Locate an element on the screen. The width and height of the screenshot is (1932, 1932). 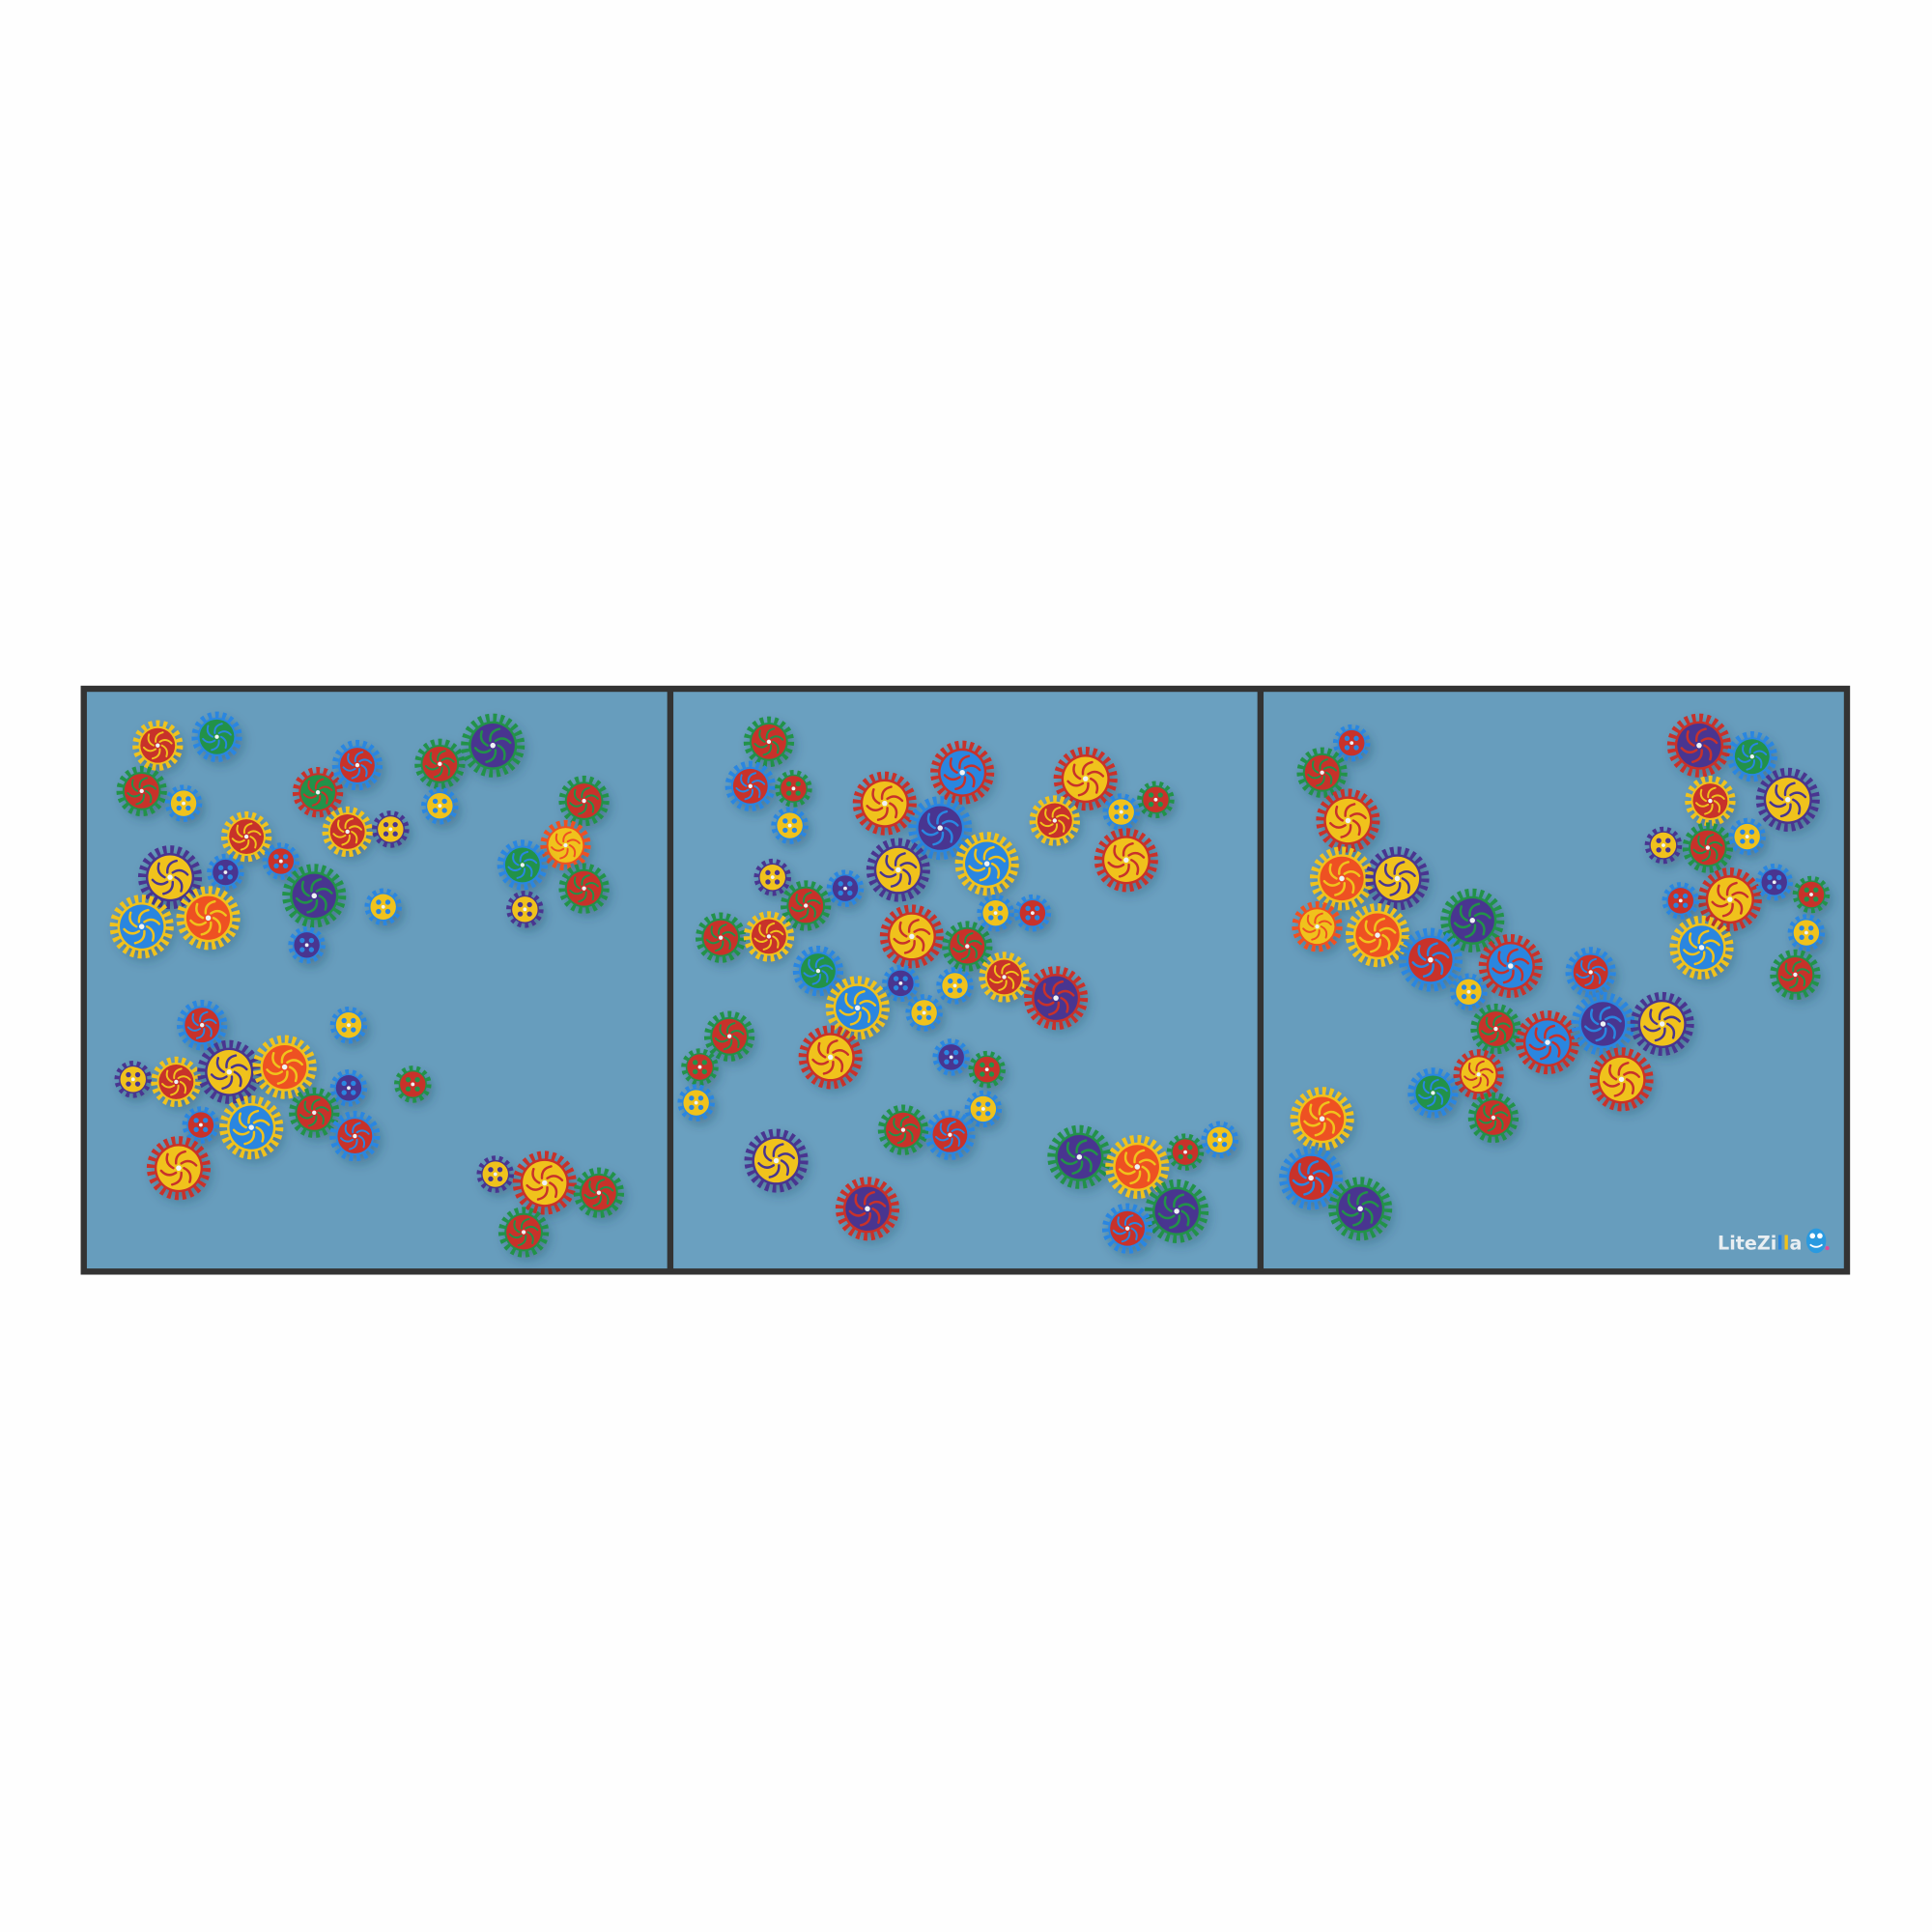
logo-letter-yellow: l is located at coordinates (1786, 1243).